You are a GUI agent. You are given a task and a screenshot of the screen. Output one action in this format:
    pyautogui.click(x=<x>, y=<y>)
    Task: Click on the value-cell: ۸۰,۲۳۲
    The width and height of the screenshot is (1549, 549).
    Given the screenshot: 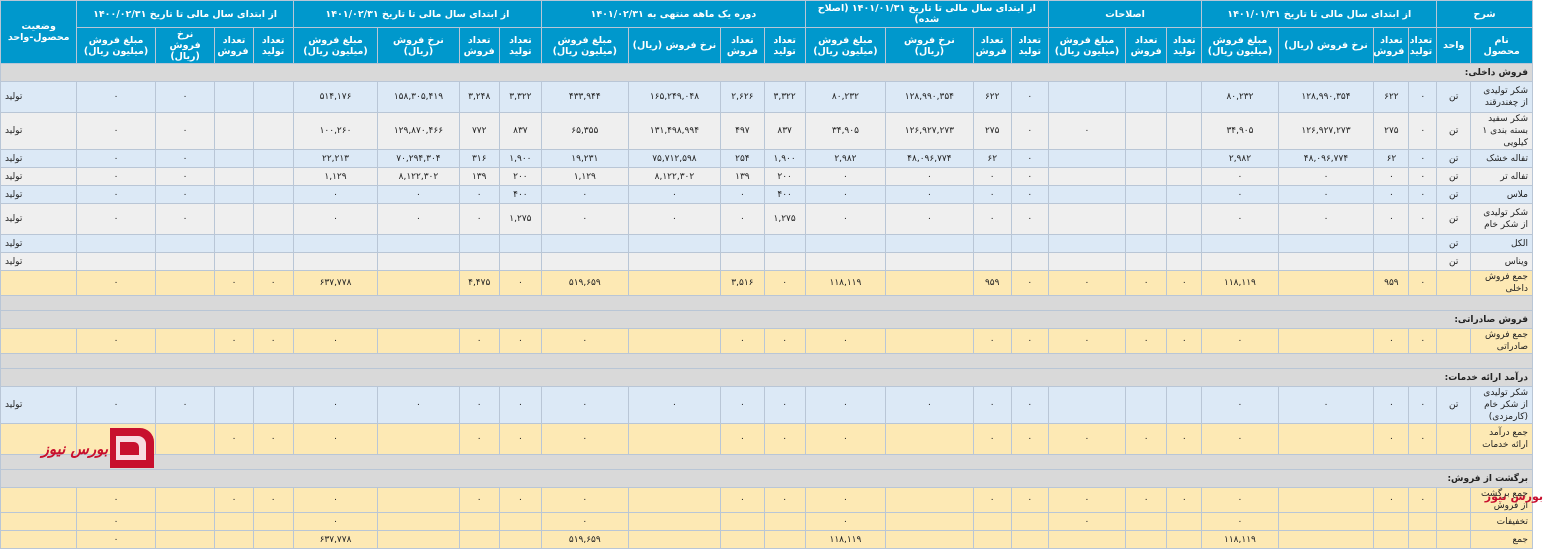 What is the action you would take?
    pyautogui.click(x=845, y=97)
    